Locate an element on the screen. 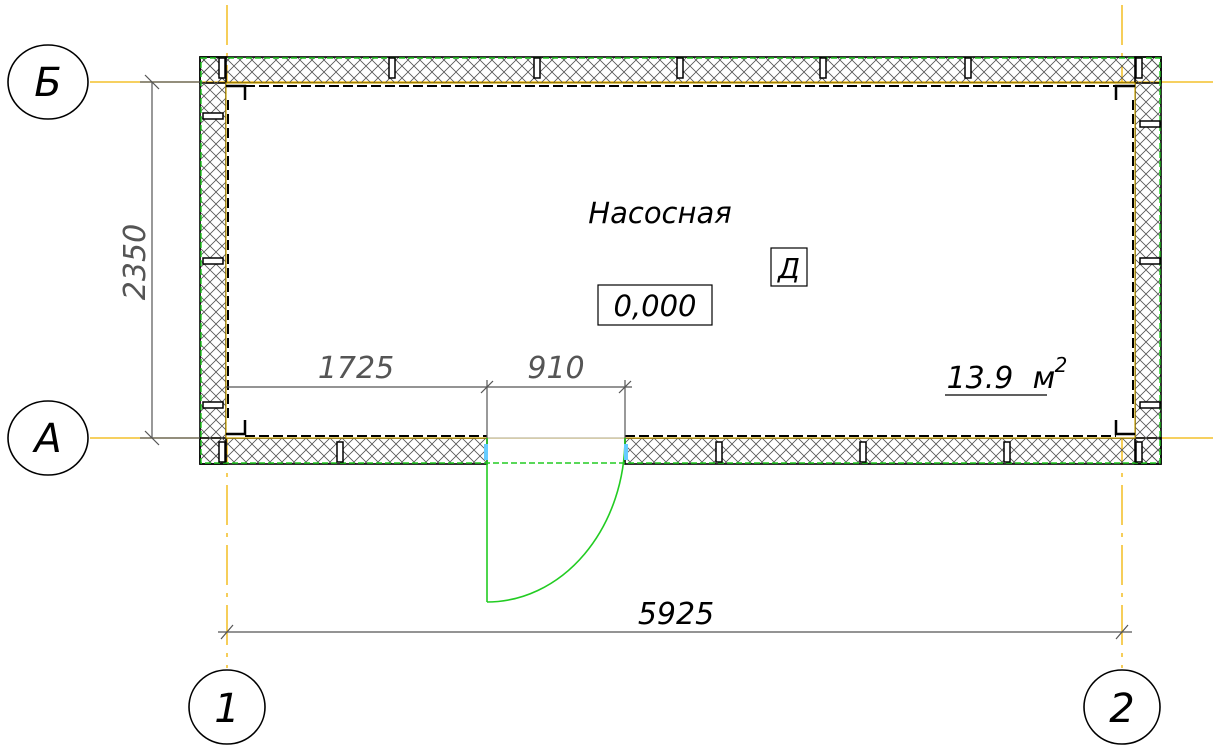  axis-bubble-2: 2 is located at coordinates (1122, 707).